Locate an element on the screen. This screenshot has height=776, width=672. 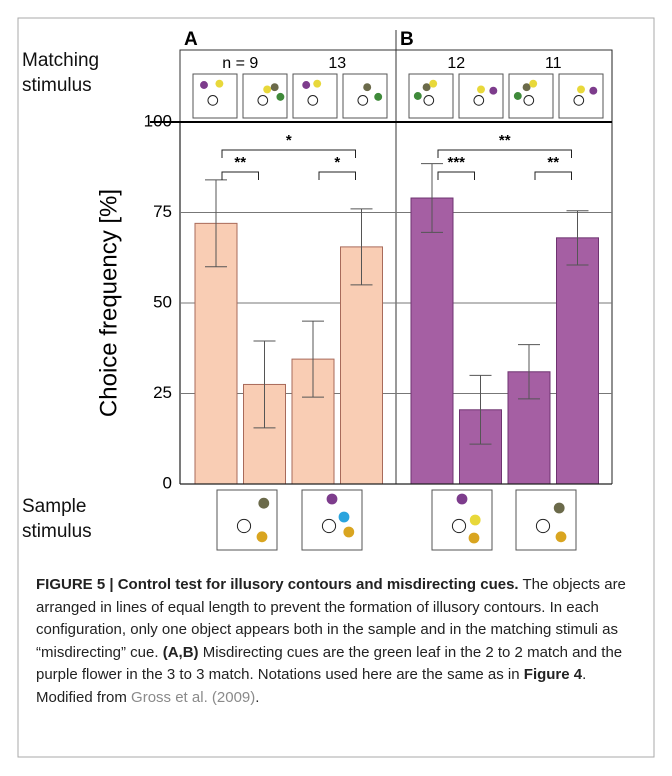
group-label: 12 is located at coordinates (456, 63).